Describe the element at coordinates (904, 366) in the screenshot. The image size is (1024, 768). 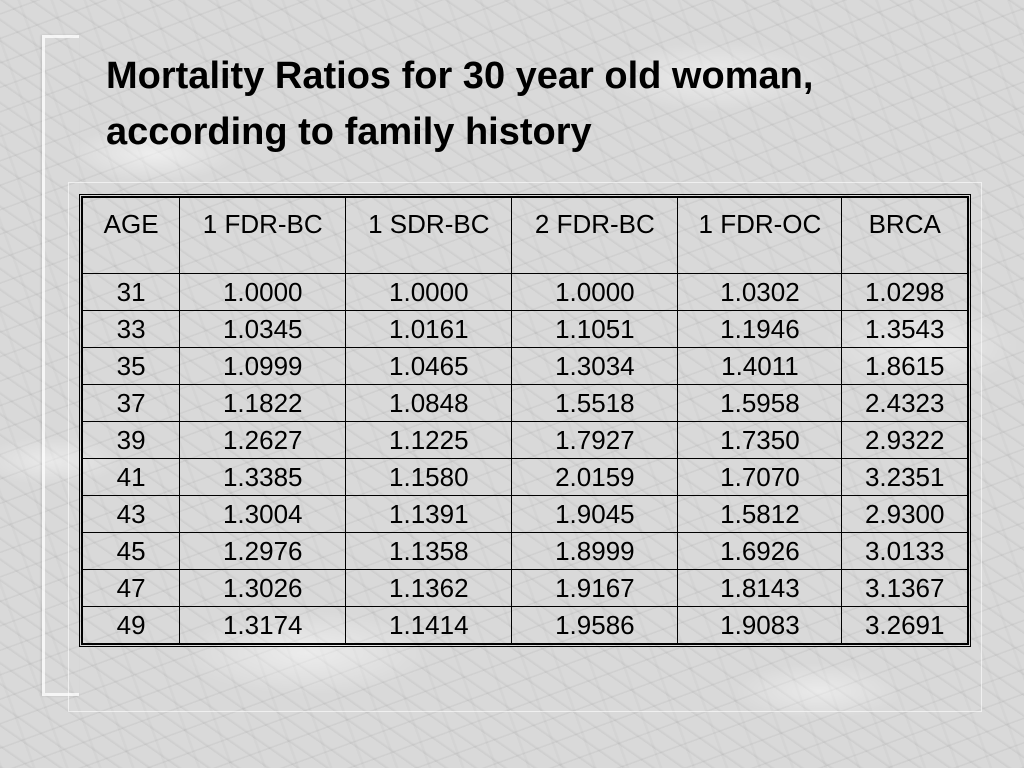
I see `cell-brca: 1.8615` at that location.